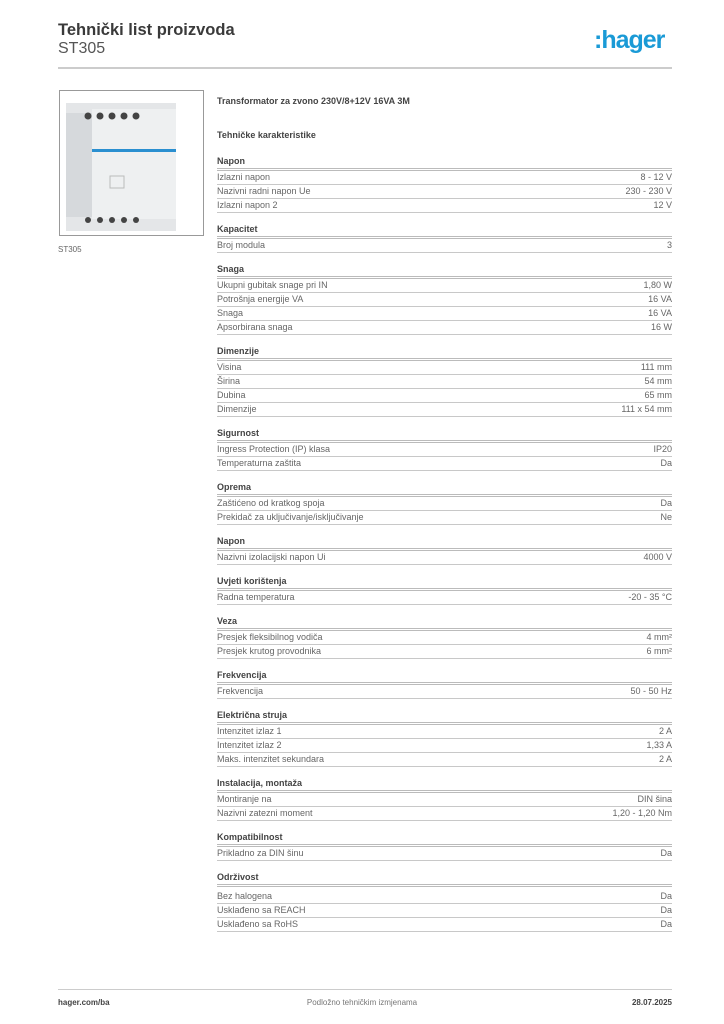  I want to click on section-heading: Veza, so click(444, 623).